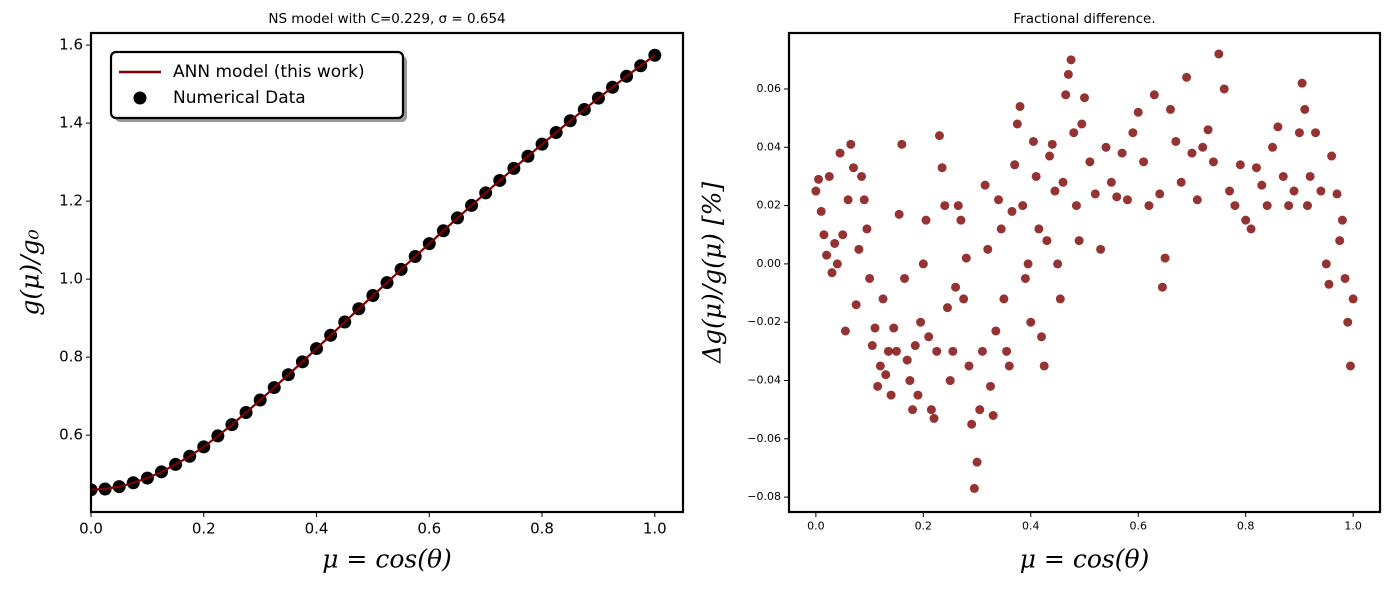 The width and height of the screenshot is (1389, 590). What do you see at coordinates (71, 279) in the screenshot?
I see `y-tick-label: 1.0` at bounding box center [71, 279].